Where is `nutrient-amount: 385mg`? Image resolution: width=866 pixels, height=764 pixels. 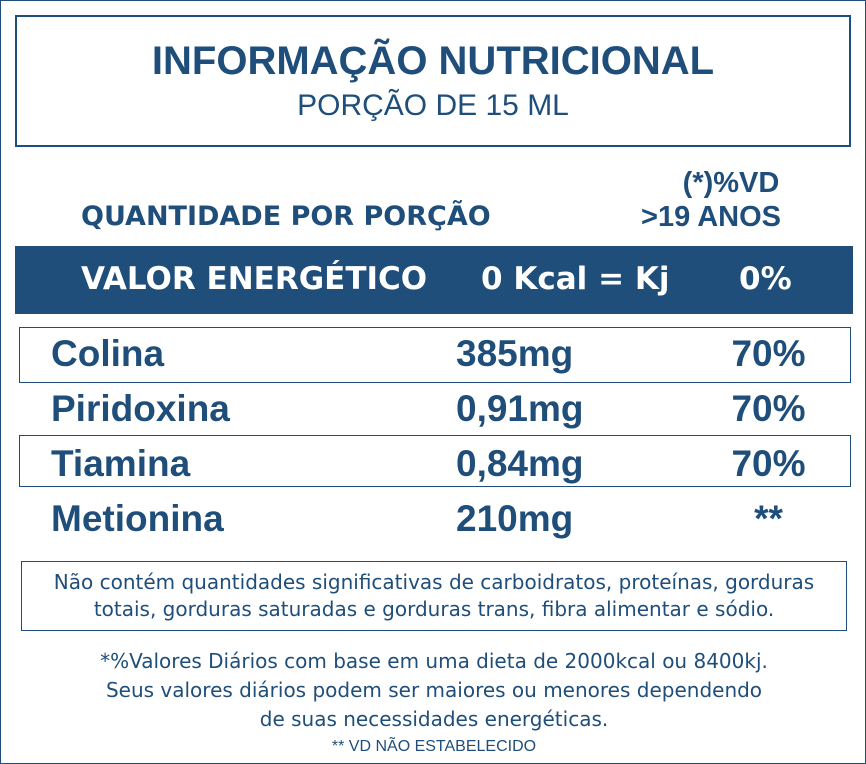
nutrient-amount: 385mg is located at coordinates (515, 353).